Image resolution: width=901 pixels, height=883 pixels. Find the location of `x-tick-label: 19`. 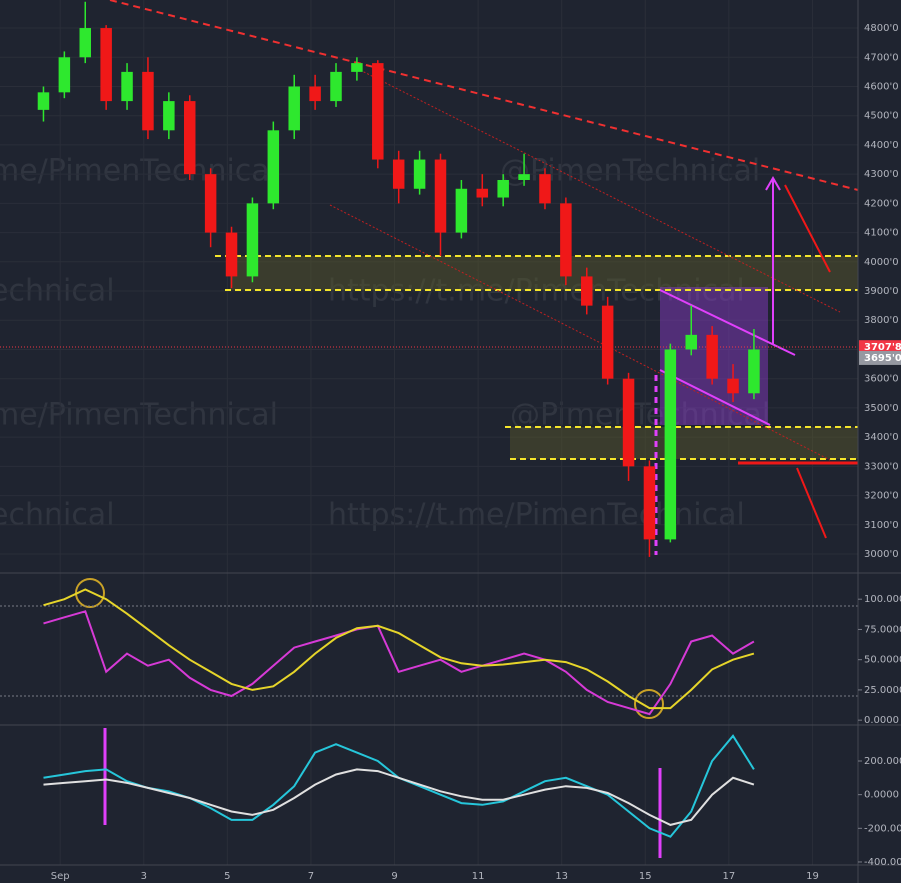

x-tick-label: 19 is located at coordinates (812, 876).